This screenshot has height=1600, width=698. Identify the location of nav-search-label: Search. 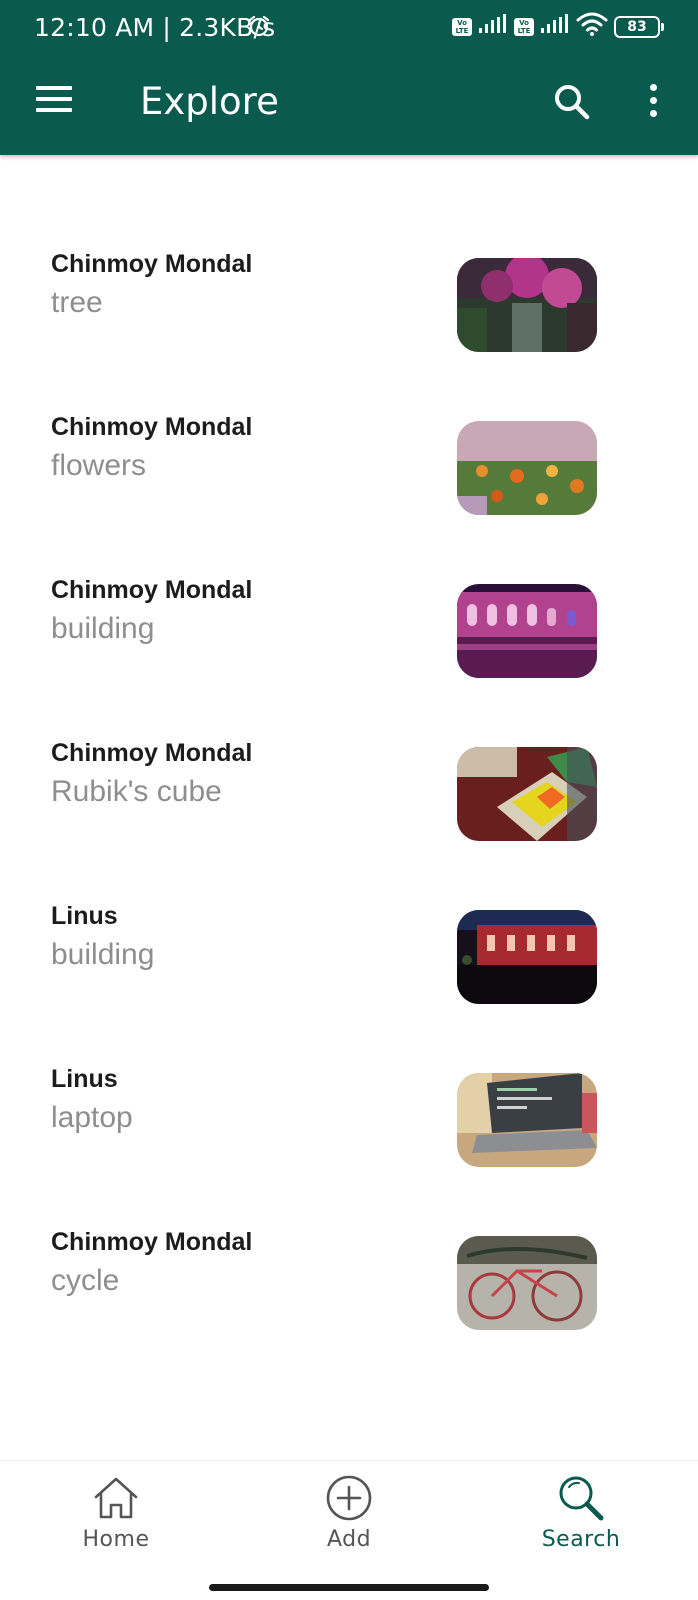
(581, 1539).